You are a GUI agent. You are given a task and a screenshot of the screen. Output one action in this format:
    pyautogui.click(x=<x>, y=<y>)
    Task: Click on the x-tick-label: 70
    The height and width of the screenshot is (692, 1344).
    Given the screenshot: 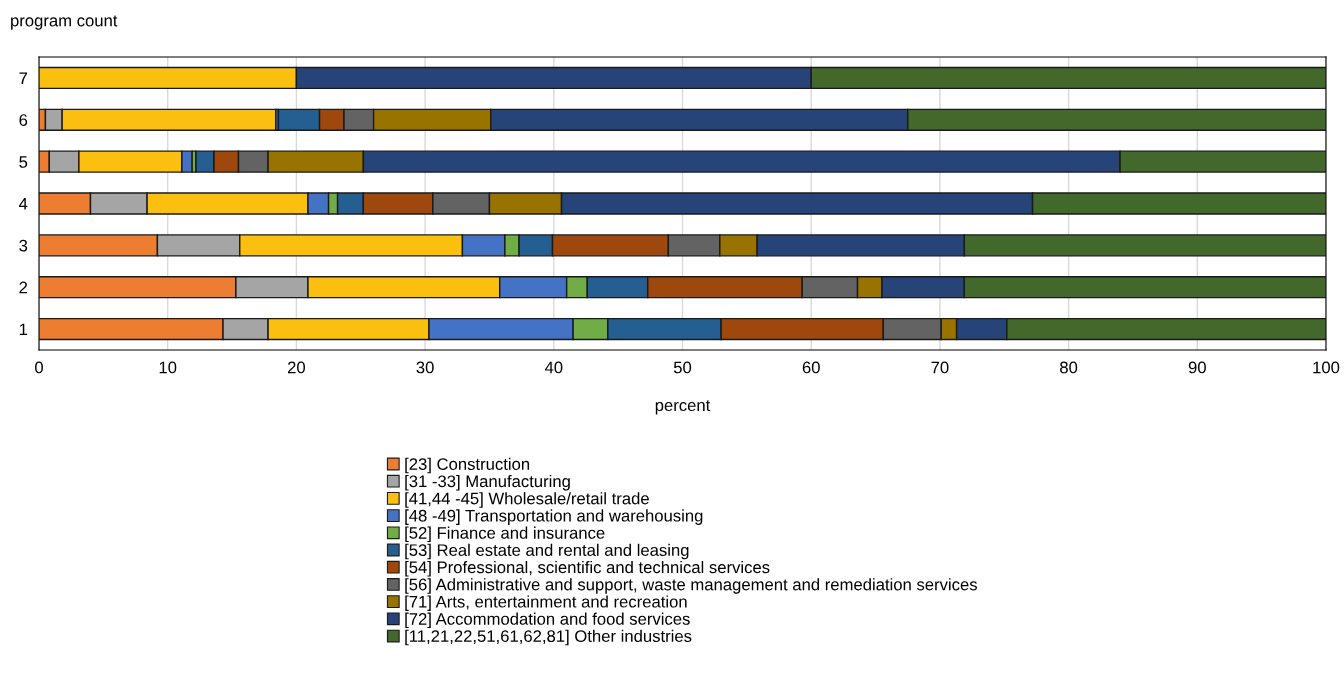 What is the action you would take?
    pyautogui.click(x=940, y=367)
    